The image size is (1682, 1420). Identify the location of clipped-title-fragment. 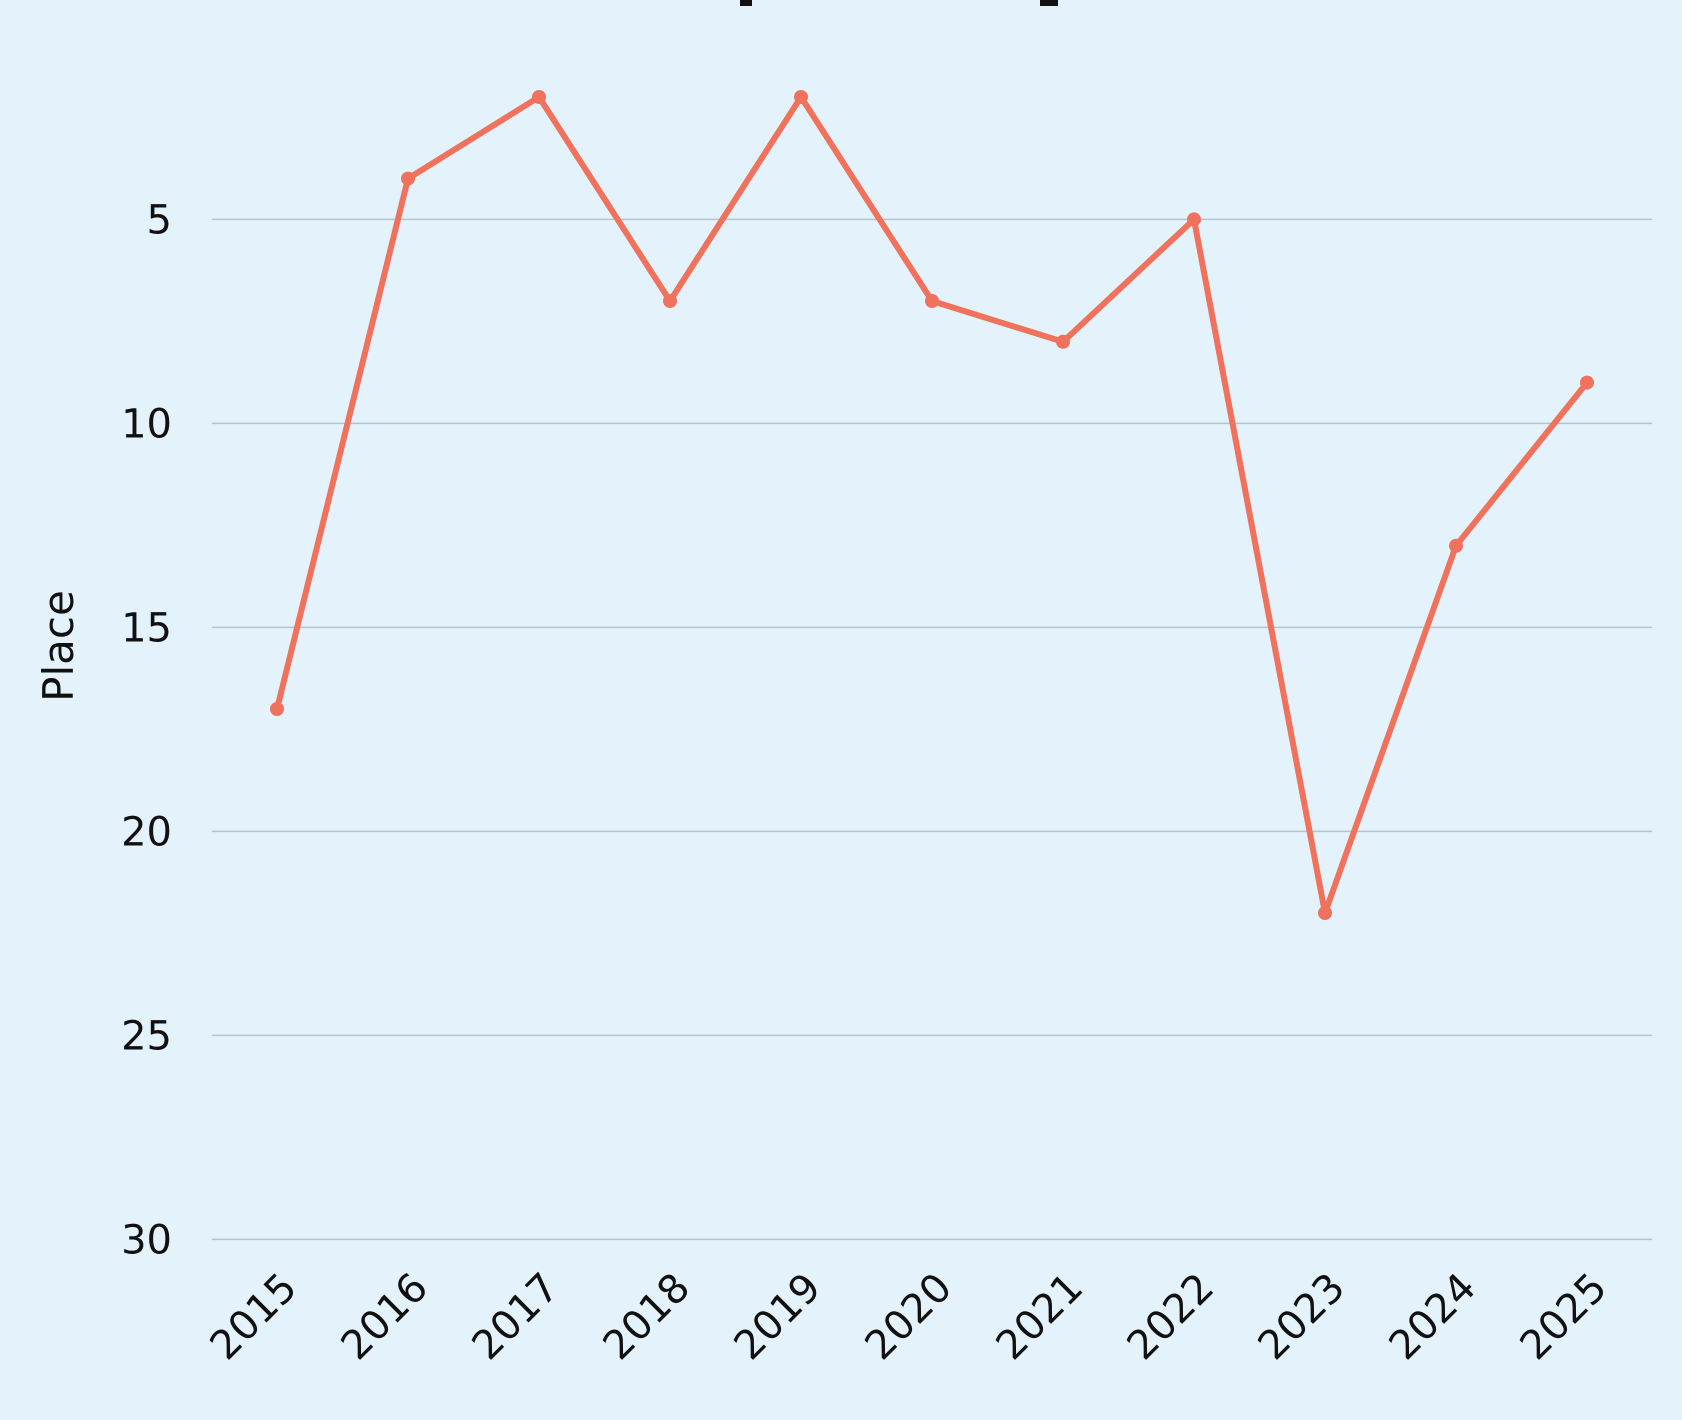
(899, 3).